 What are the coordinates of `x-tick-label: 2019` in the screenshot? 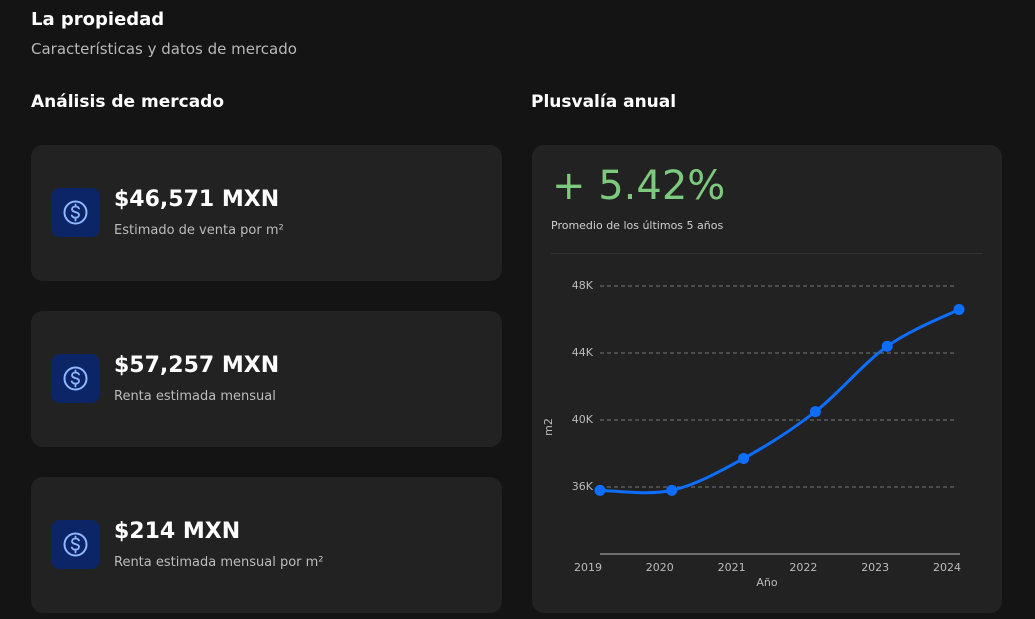 It's located at (588, 567).